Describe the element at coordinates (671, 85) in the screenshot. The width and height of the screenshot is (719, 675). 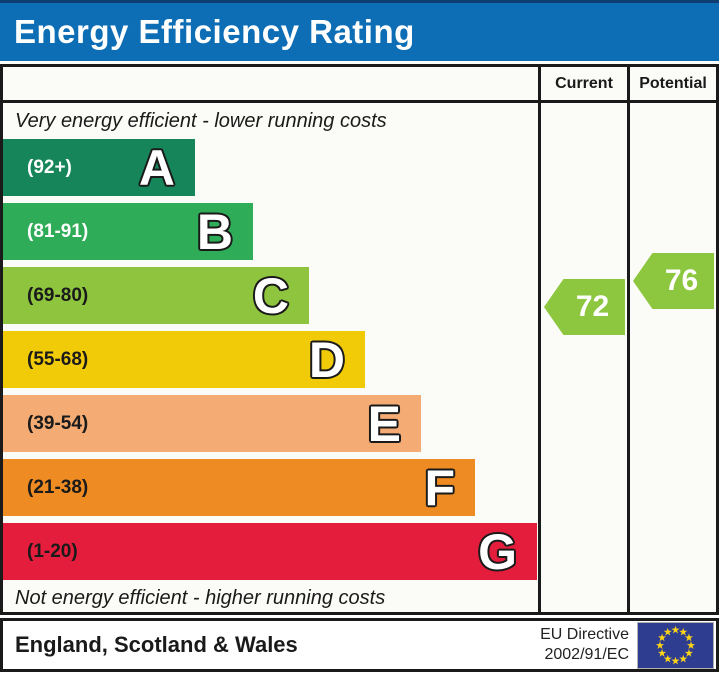
I see `column-header-potential: Potential` at that location.